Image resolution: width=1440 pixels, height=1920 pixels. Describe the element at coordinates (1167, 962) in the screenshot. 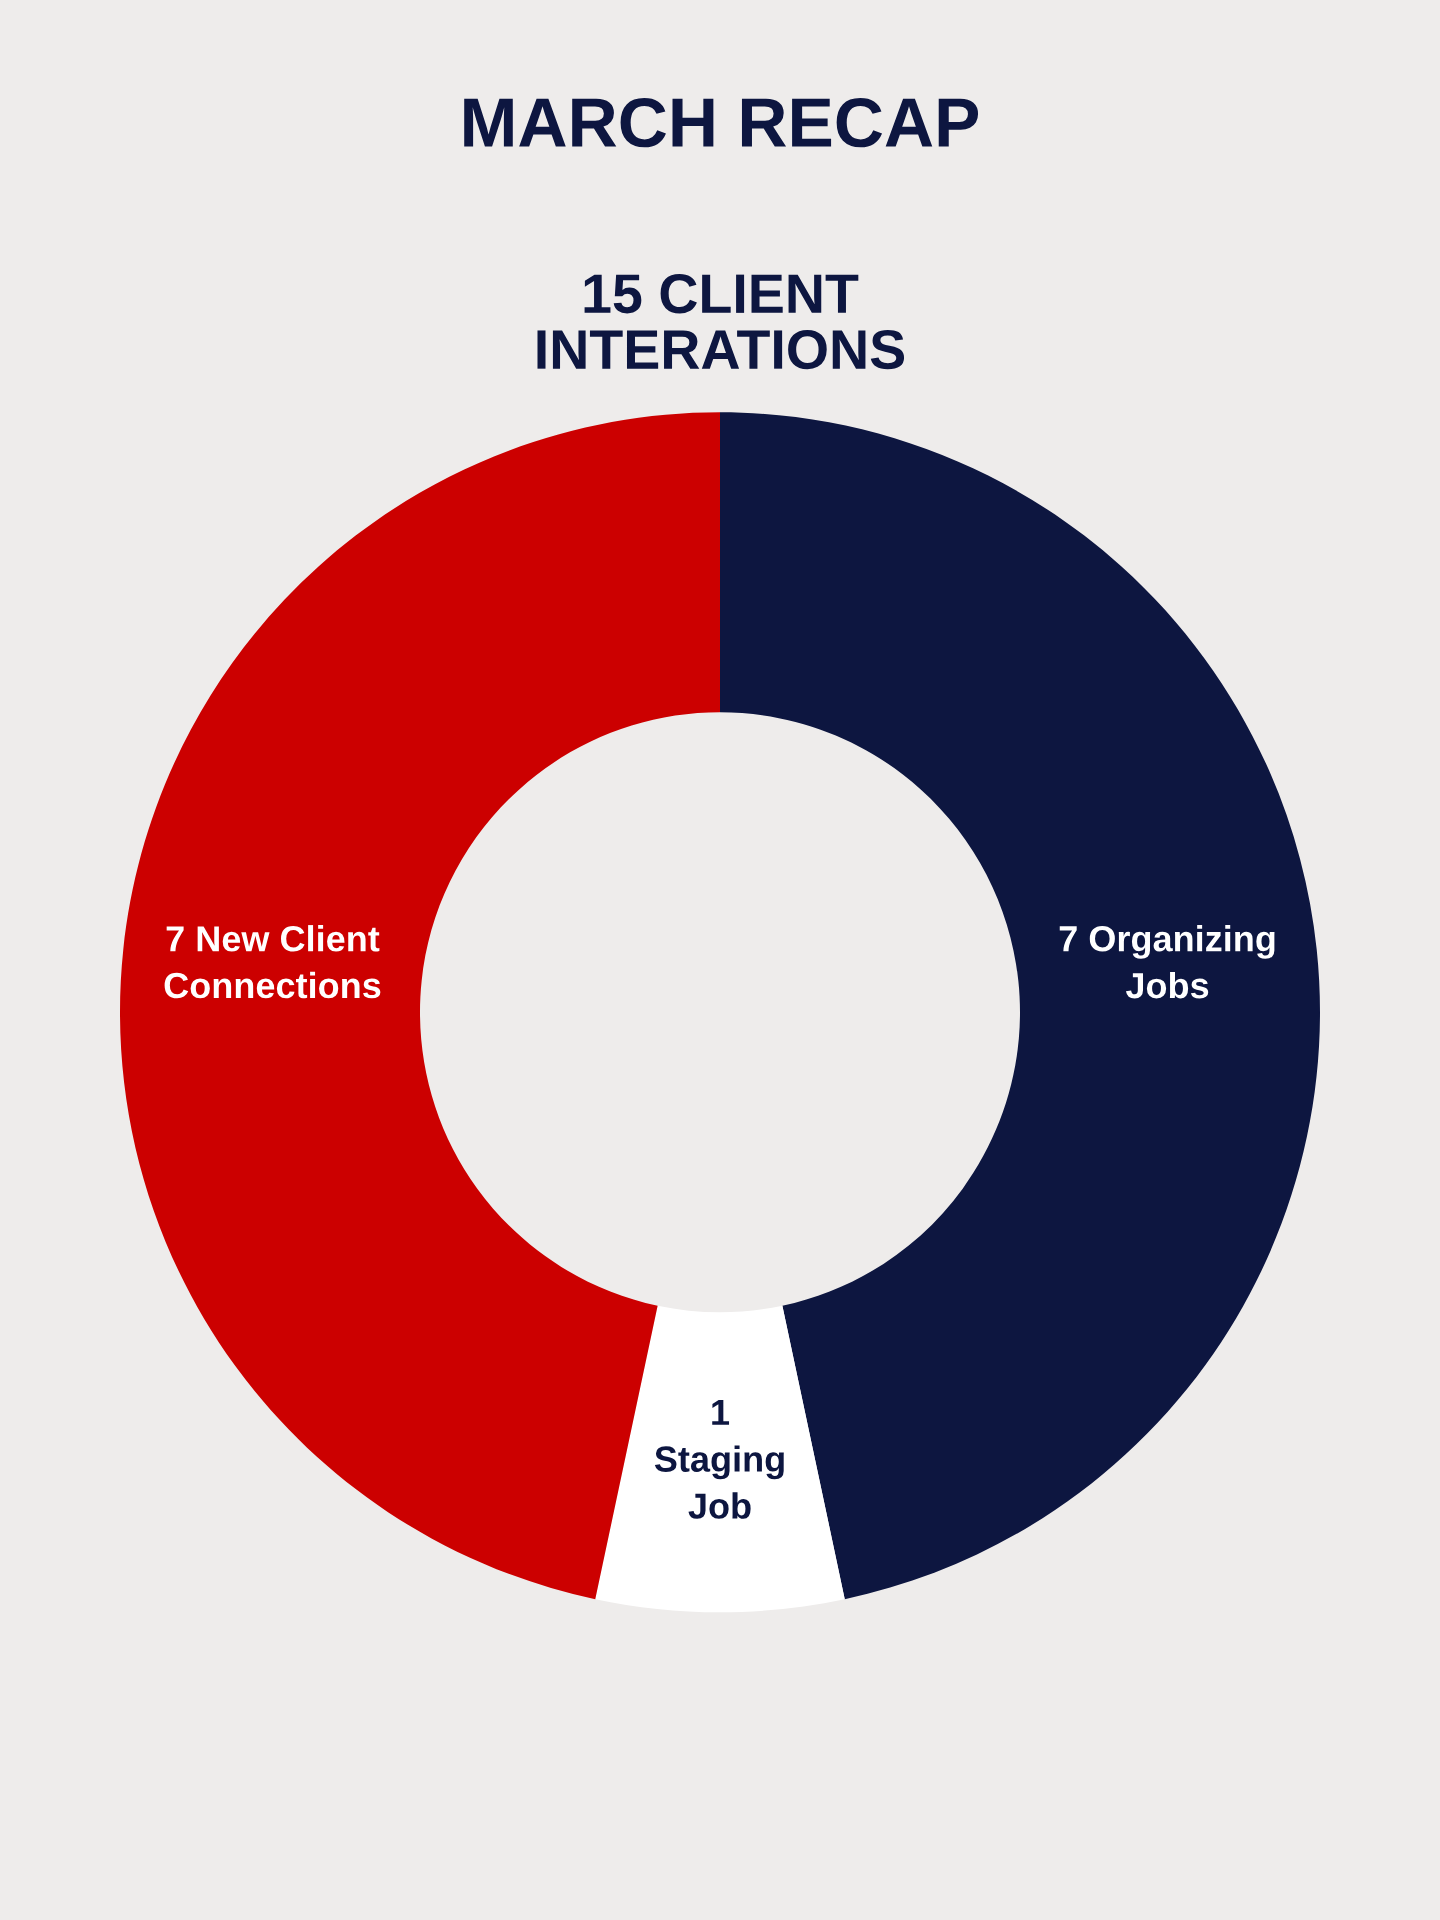

I see `slice-label: 7 Organizing Jobs` at that location.